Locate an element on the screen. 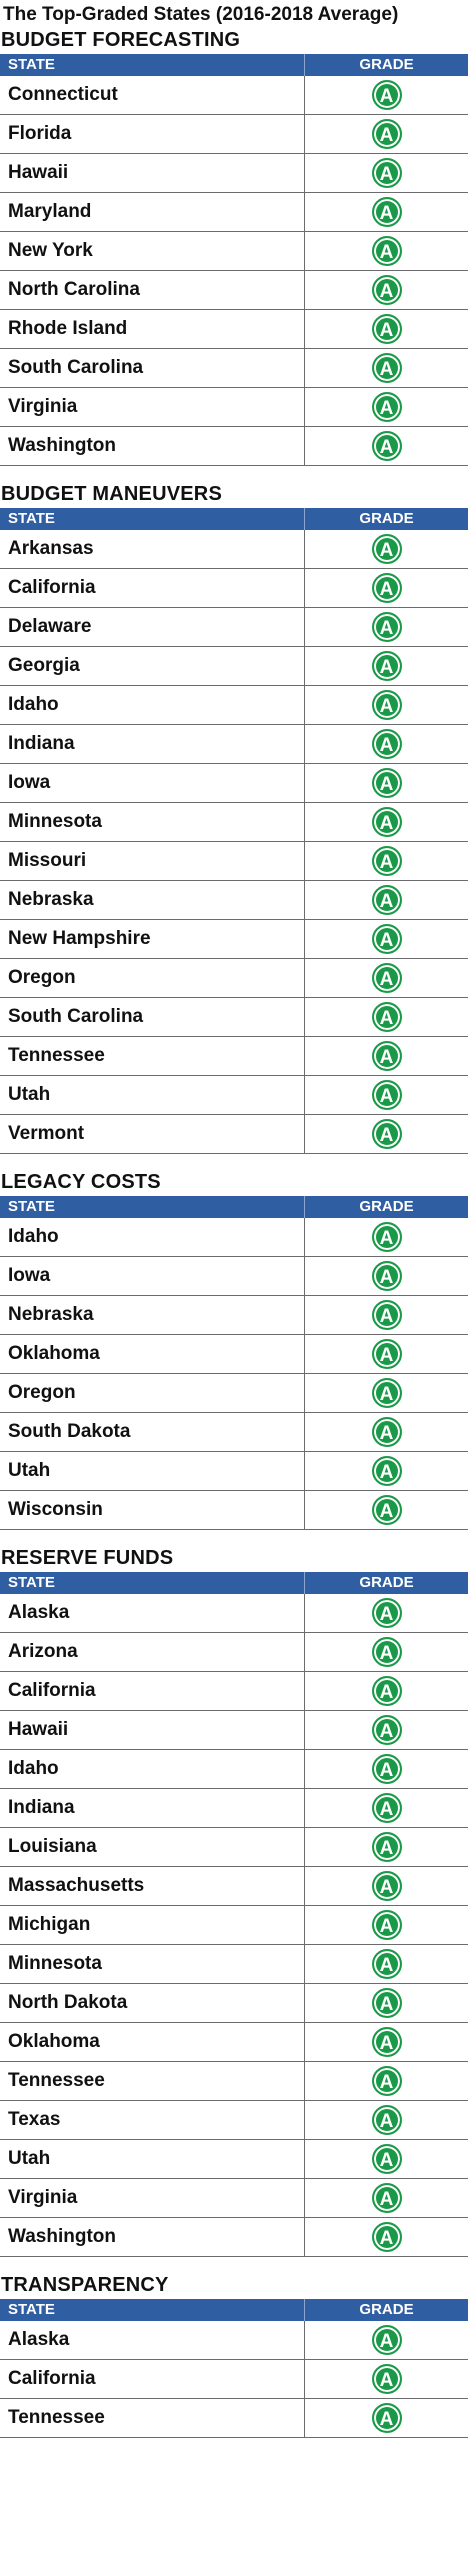  state-name: Iowa is located at coordinates (152, 783).